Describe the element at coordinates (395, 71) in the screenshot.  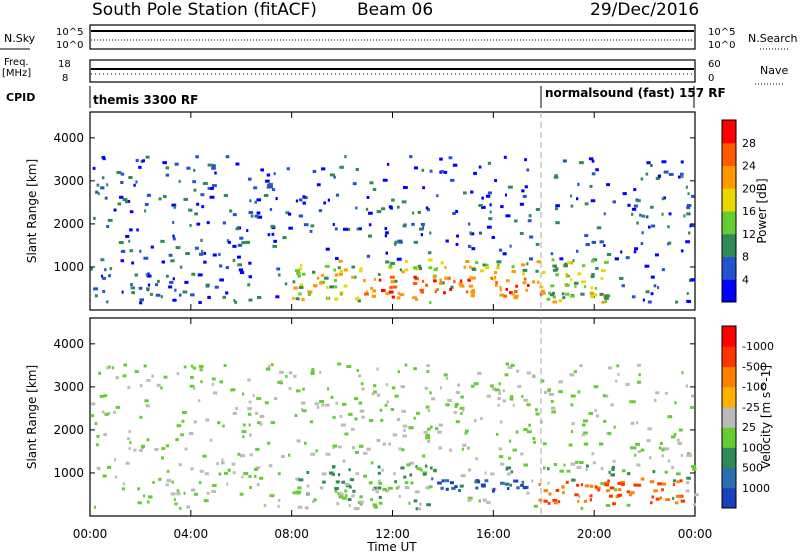
I see `freq-strip: Freq. [MHz] 18 8 60 0 Nave` at that location.